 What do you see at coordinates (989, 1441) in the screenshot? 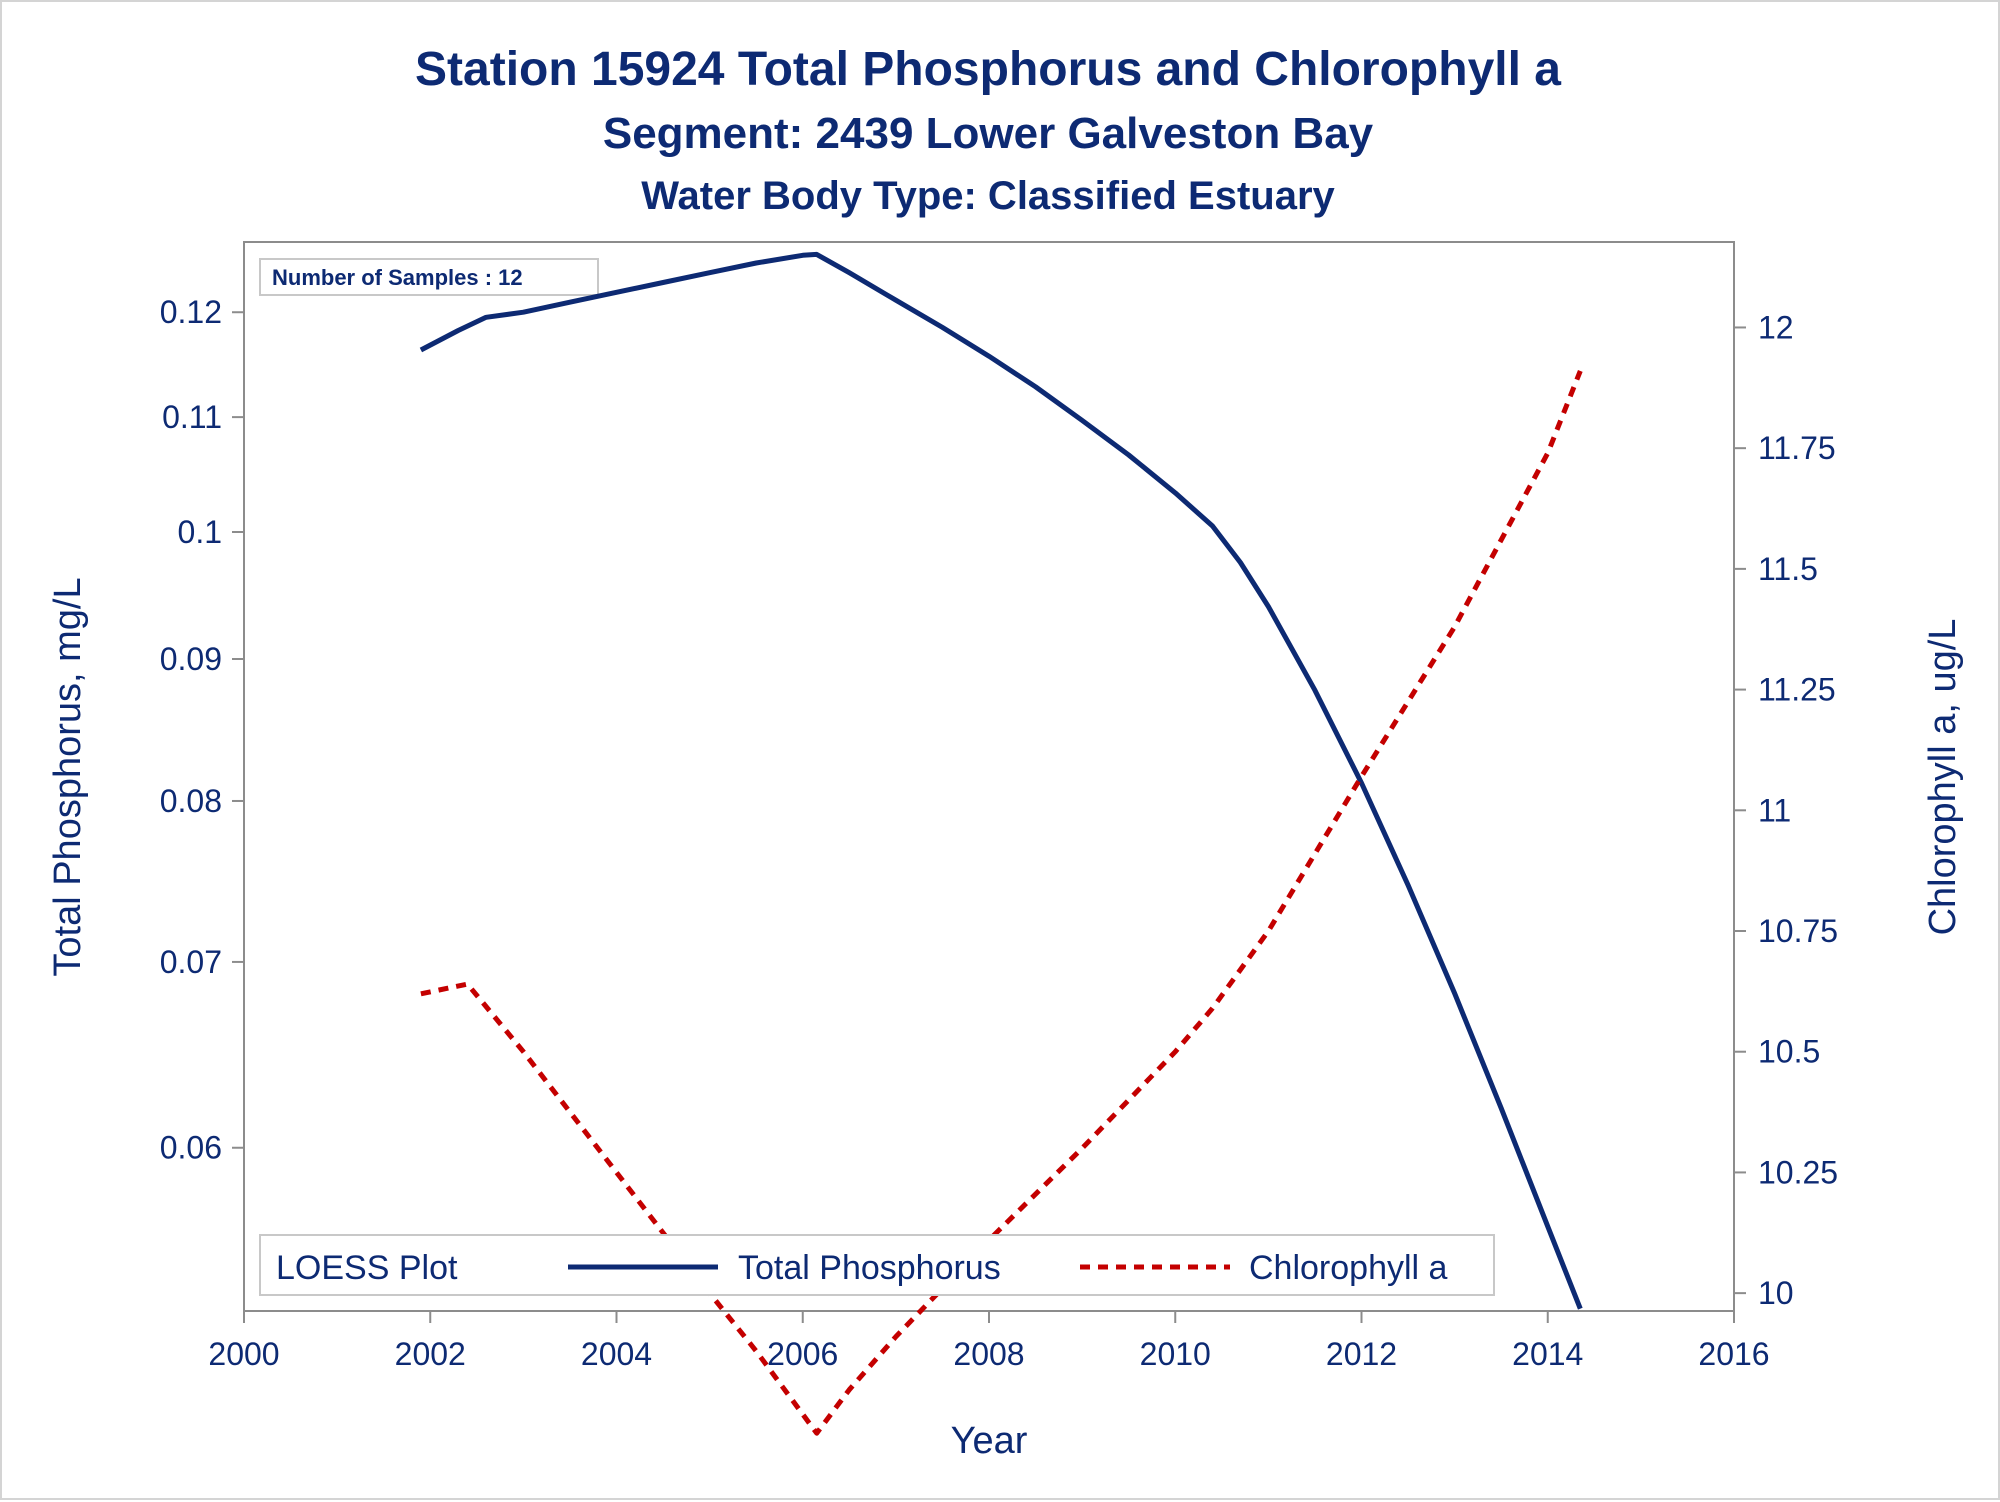
I see `x-axis-label: Year` at bounding box center [989, 1441].